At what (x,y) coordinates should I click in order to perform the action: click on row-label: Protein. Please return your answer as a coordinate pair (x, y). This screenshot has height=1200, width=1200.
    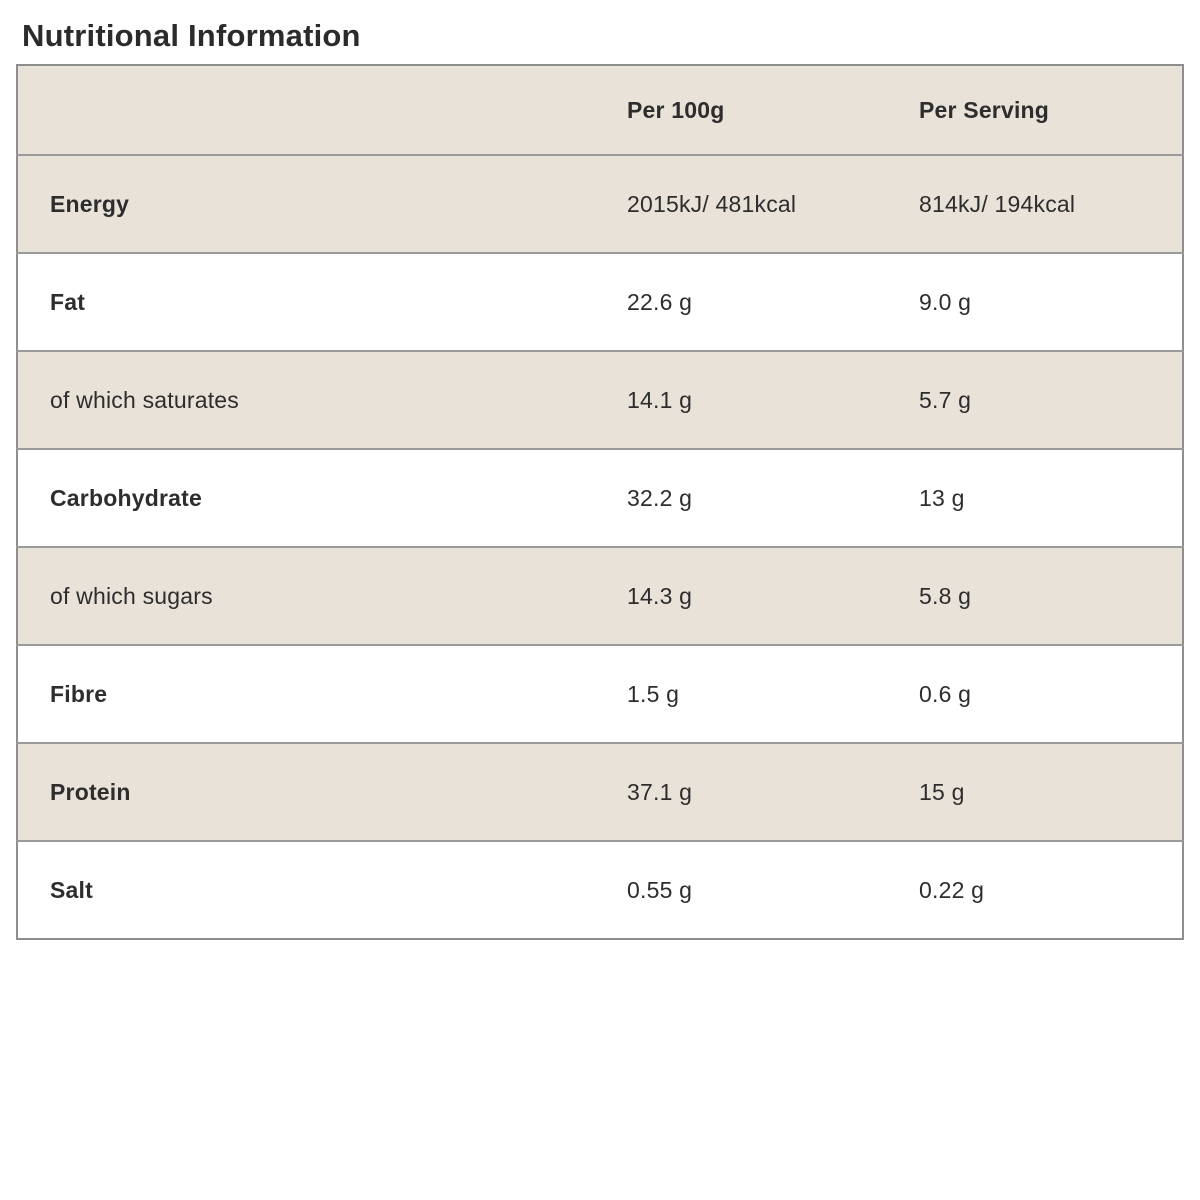
    Looking at the image, I should click on (90, 791).